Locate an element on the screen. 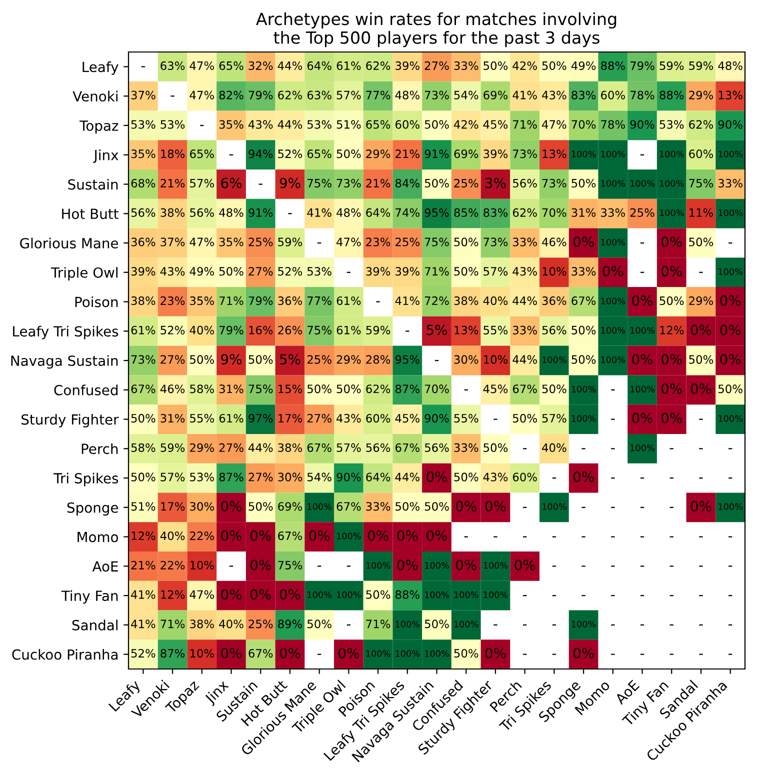 The image size is (759, 775). data-label: 95% is located at coordinates (436, 212).